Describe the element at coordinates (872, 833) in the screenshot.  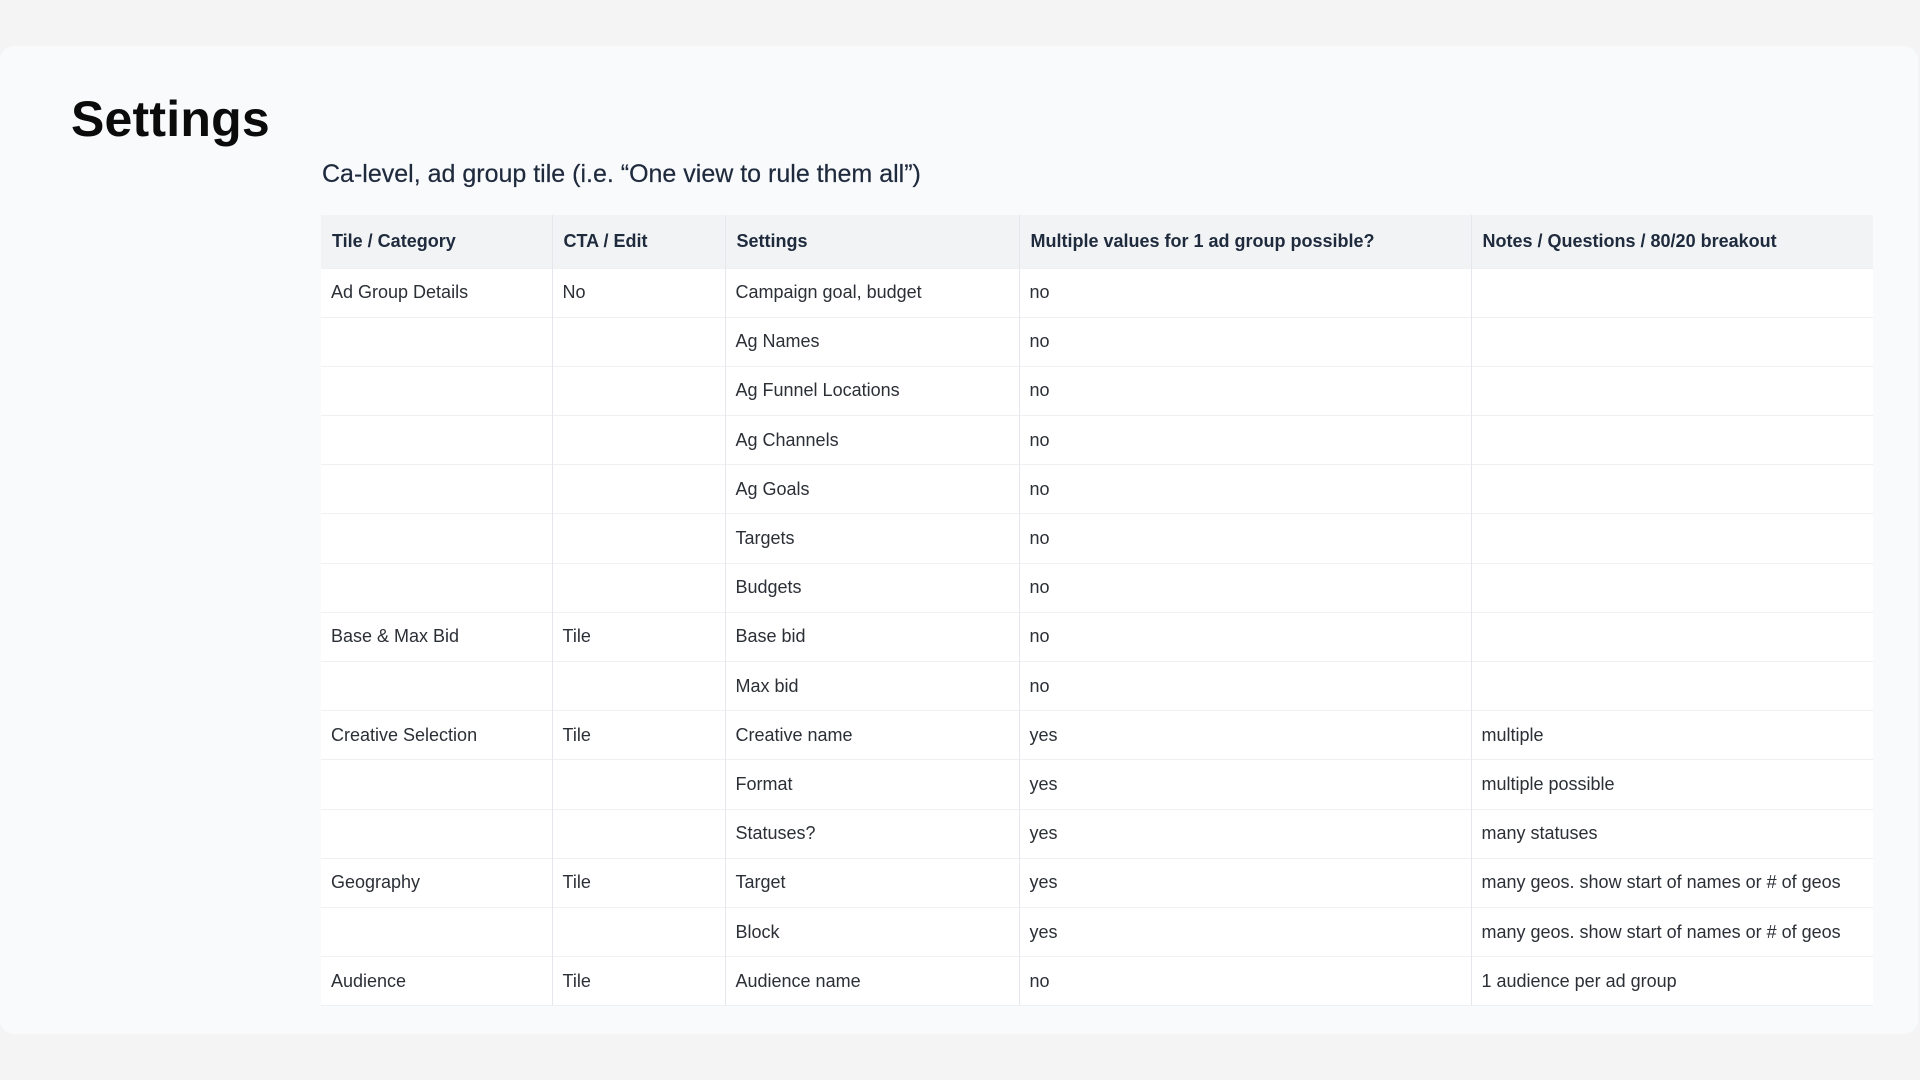
I see `cell-setting: Statuses?` at that location.